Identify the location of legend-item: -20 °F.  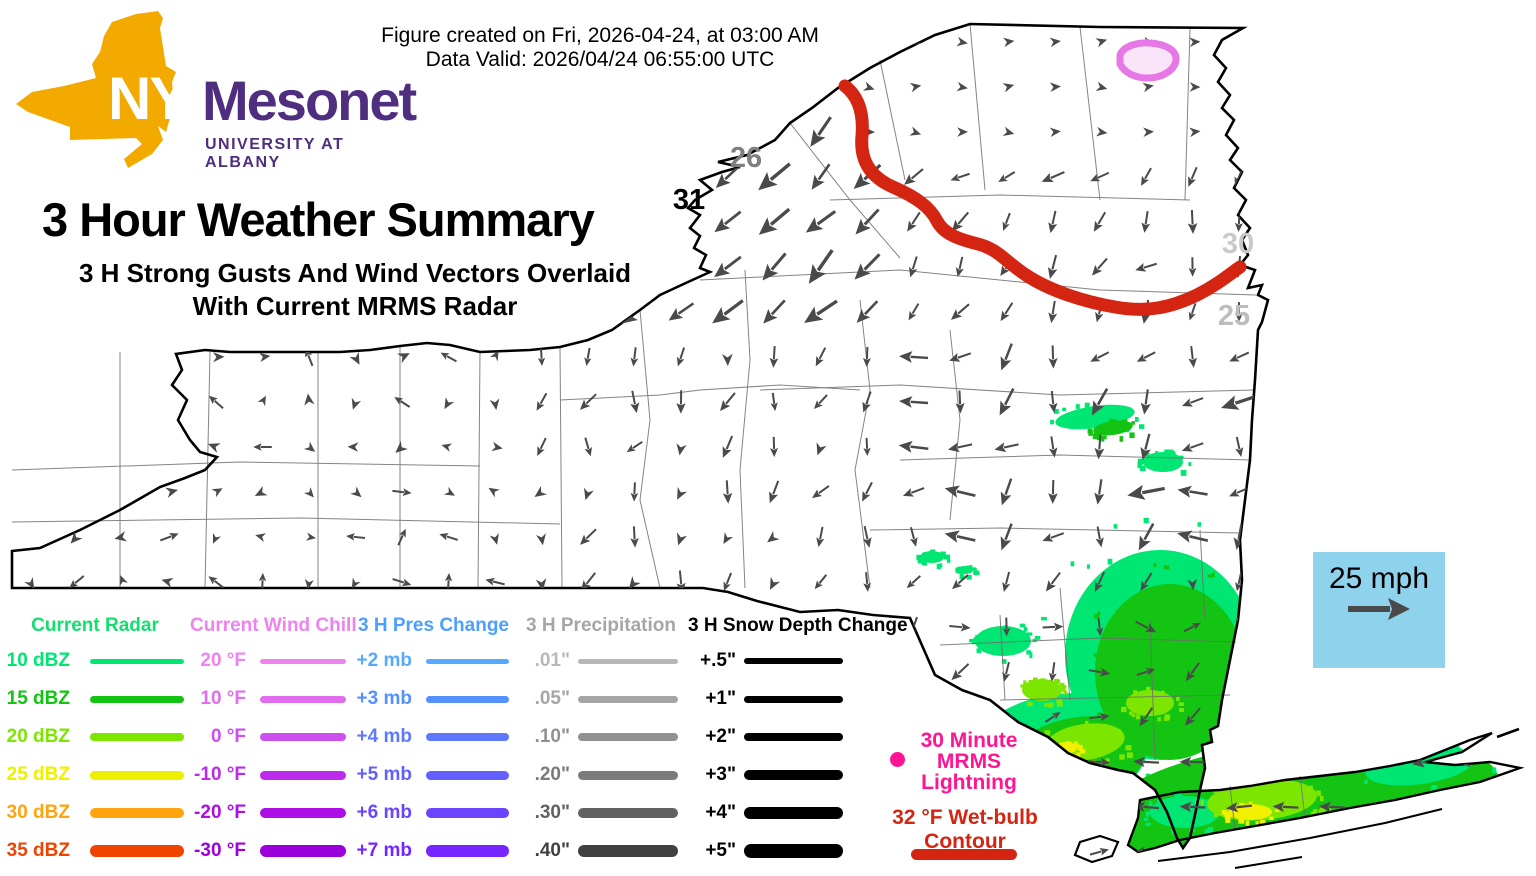
(269, 813).